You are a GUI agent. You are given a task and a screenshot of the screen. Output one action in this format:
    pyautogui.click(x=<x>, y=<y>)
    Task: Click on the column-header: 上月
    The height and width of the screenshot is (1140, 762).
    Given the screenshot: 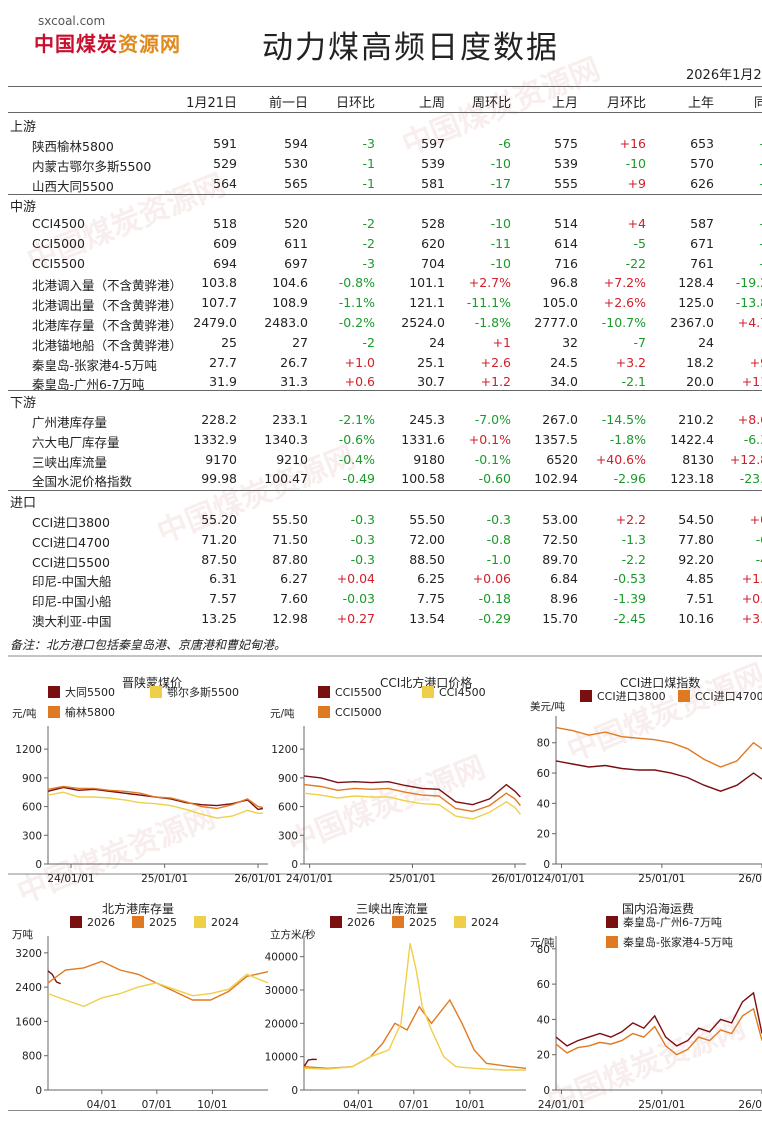 What is the action you would take?
    pyautogui.click(x=564, y=103)
    